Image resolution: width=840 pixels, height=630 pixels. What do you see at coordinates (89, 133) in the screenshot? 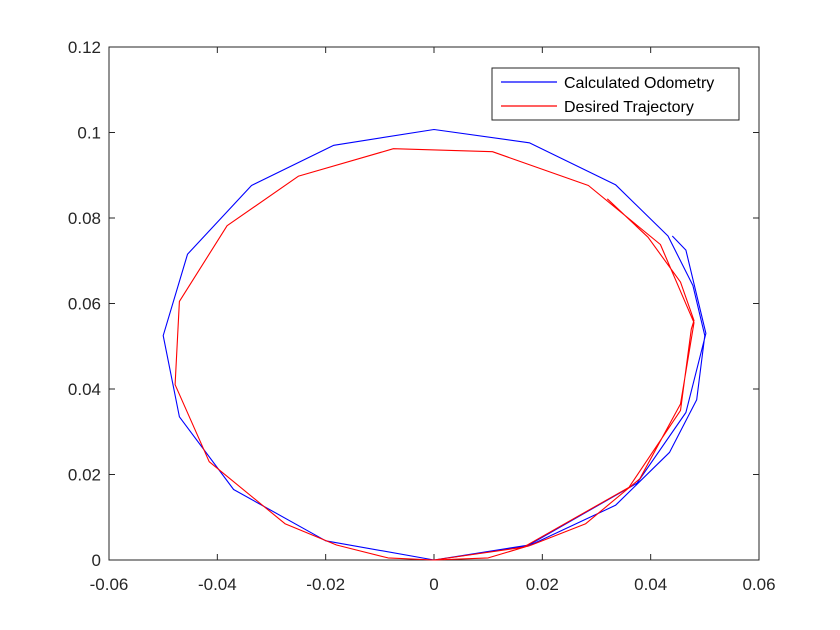
I see `y-tick-label: 0.1` at bounding box center [89, 133].